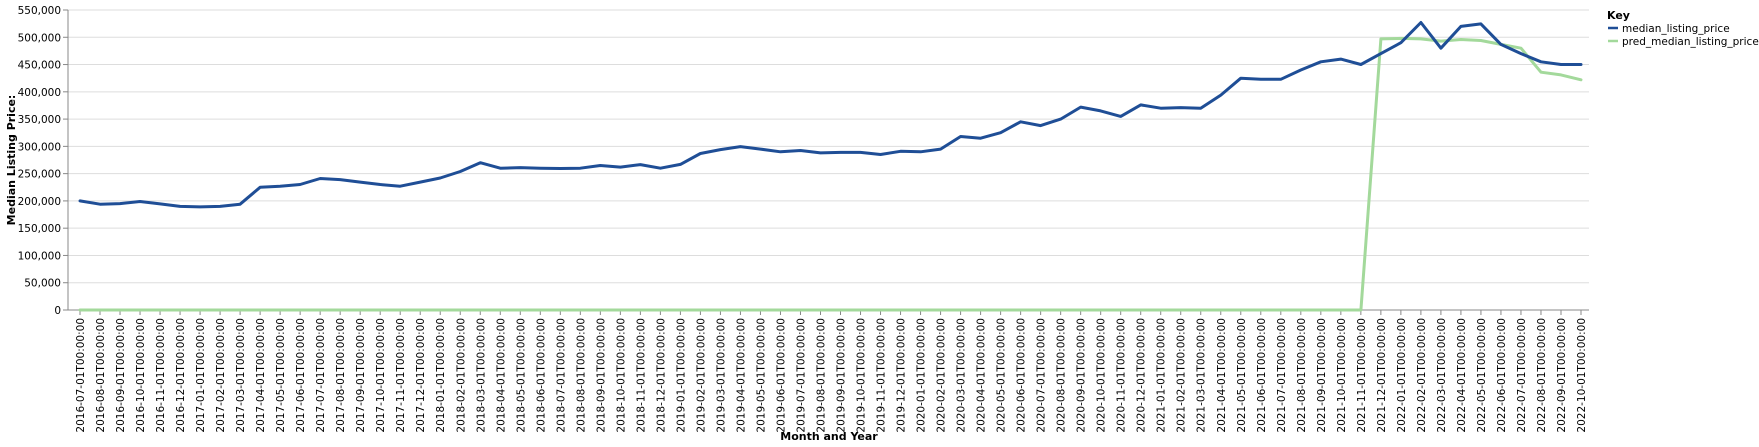  Describe the element at coordinates (621, 375) in the screenshot. I see `x-tick-label: 2018-10-01T00:00:00` at that location.